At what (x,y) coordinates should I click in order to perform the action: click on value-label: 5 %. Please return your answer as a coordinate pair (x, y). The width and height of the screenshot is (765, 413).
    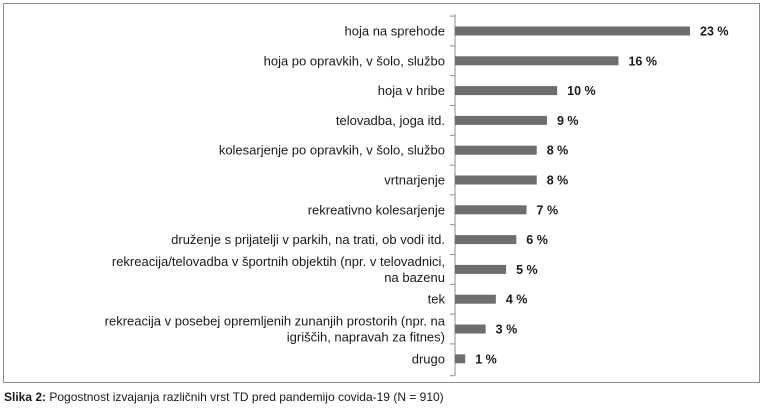
    Looking at the image, I should click on (527, 270).